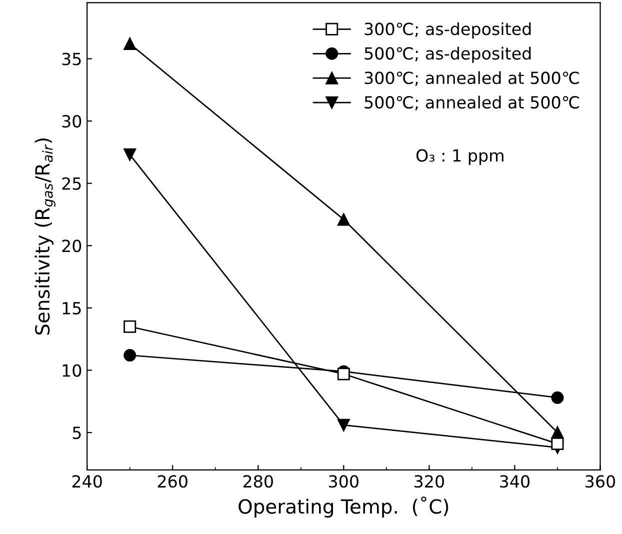 The height and width of the screenshot is (534, 622). I want to click on x-tick-label: 240, so click(87, 481).